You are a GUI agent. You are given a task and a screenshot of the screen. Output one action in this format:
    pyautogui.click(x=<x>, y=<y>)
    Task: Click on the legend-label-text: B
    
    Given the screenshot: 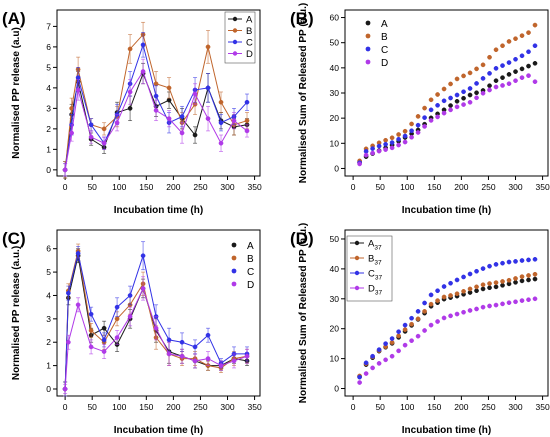 What is the action you would take?
    pyautogui.click(x=249, y=31)
    